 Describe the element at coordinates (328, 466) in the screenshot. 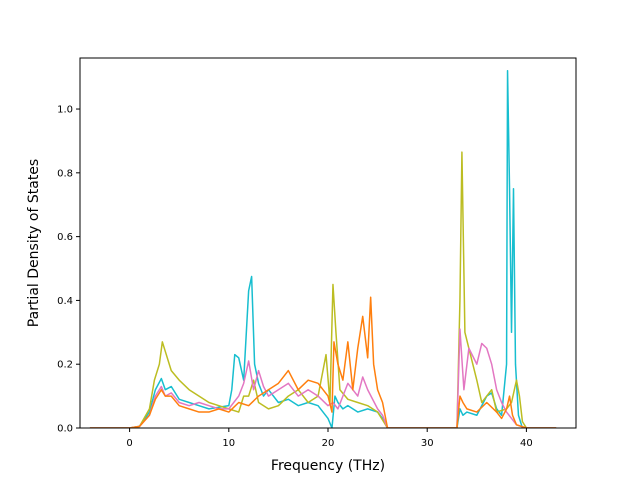

I see `x-axis-label: Frequency (THz)` at that location.